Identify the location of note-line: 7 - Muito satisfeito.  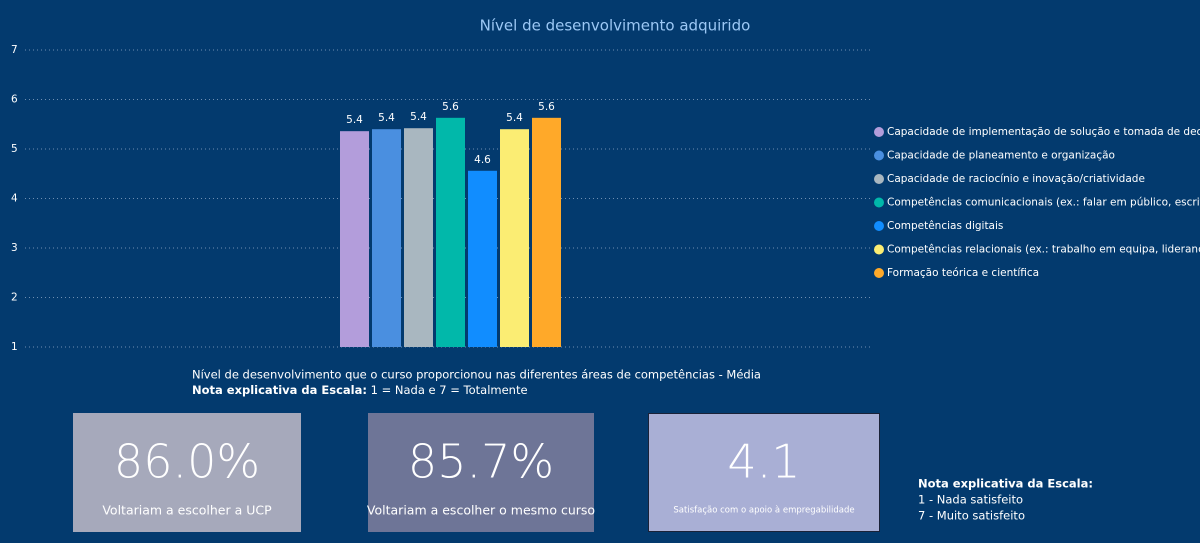
(971, 516).